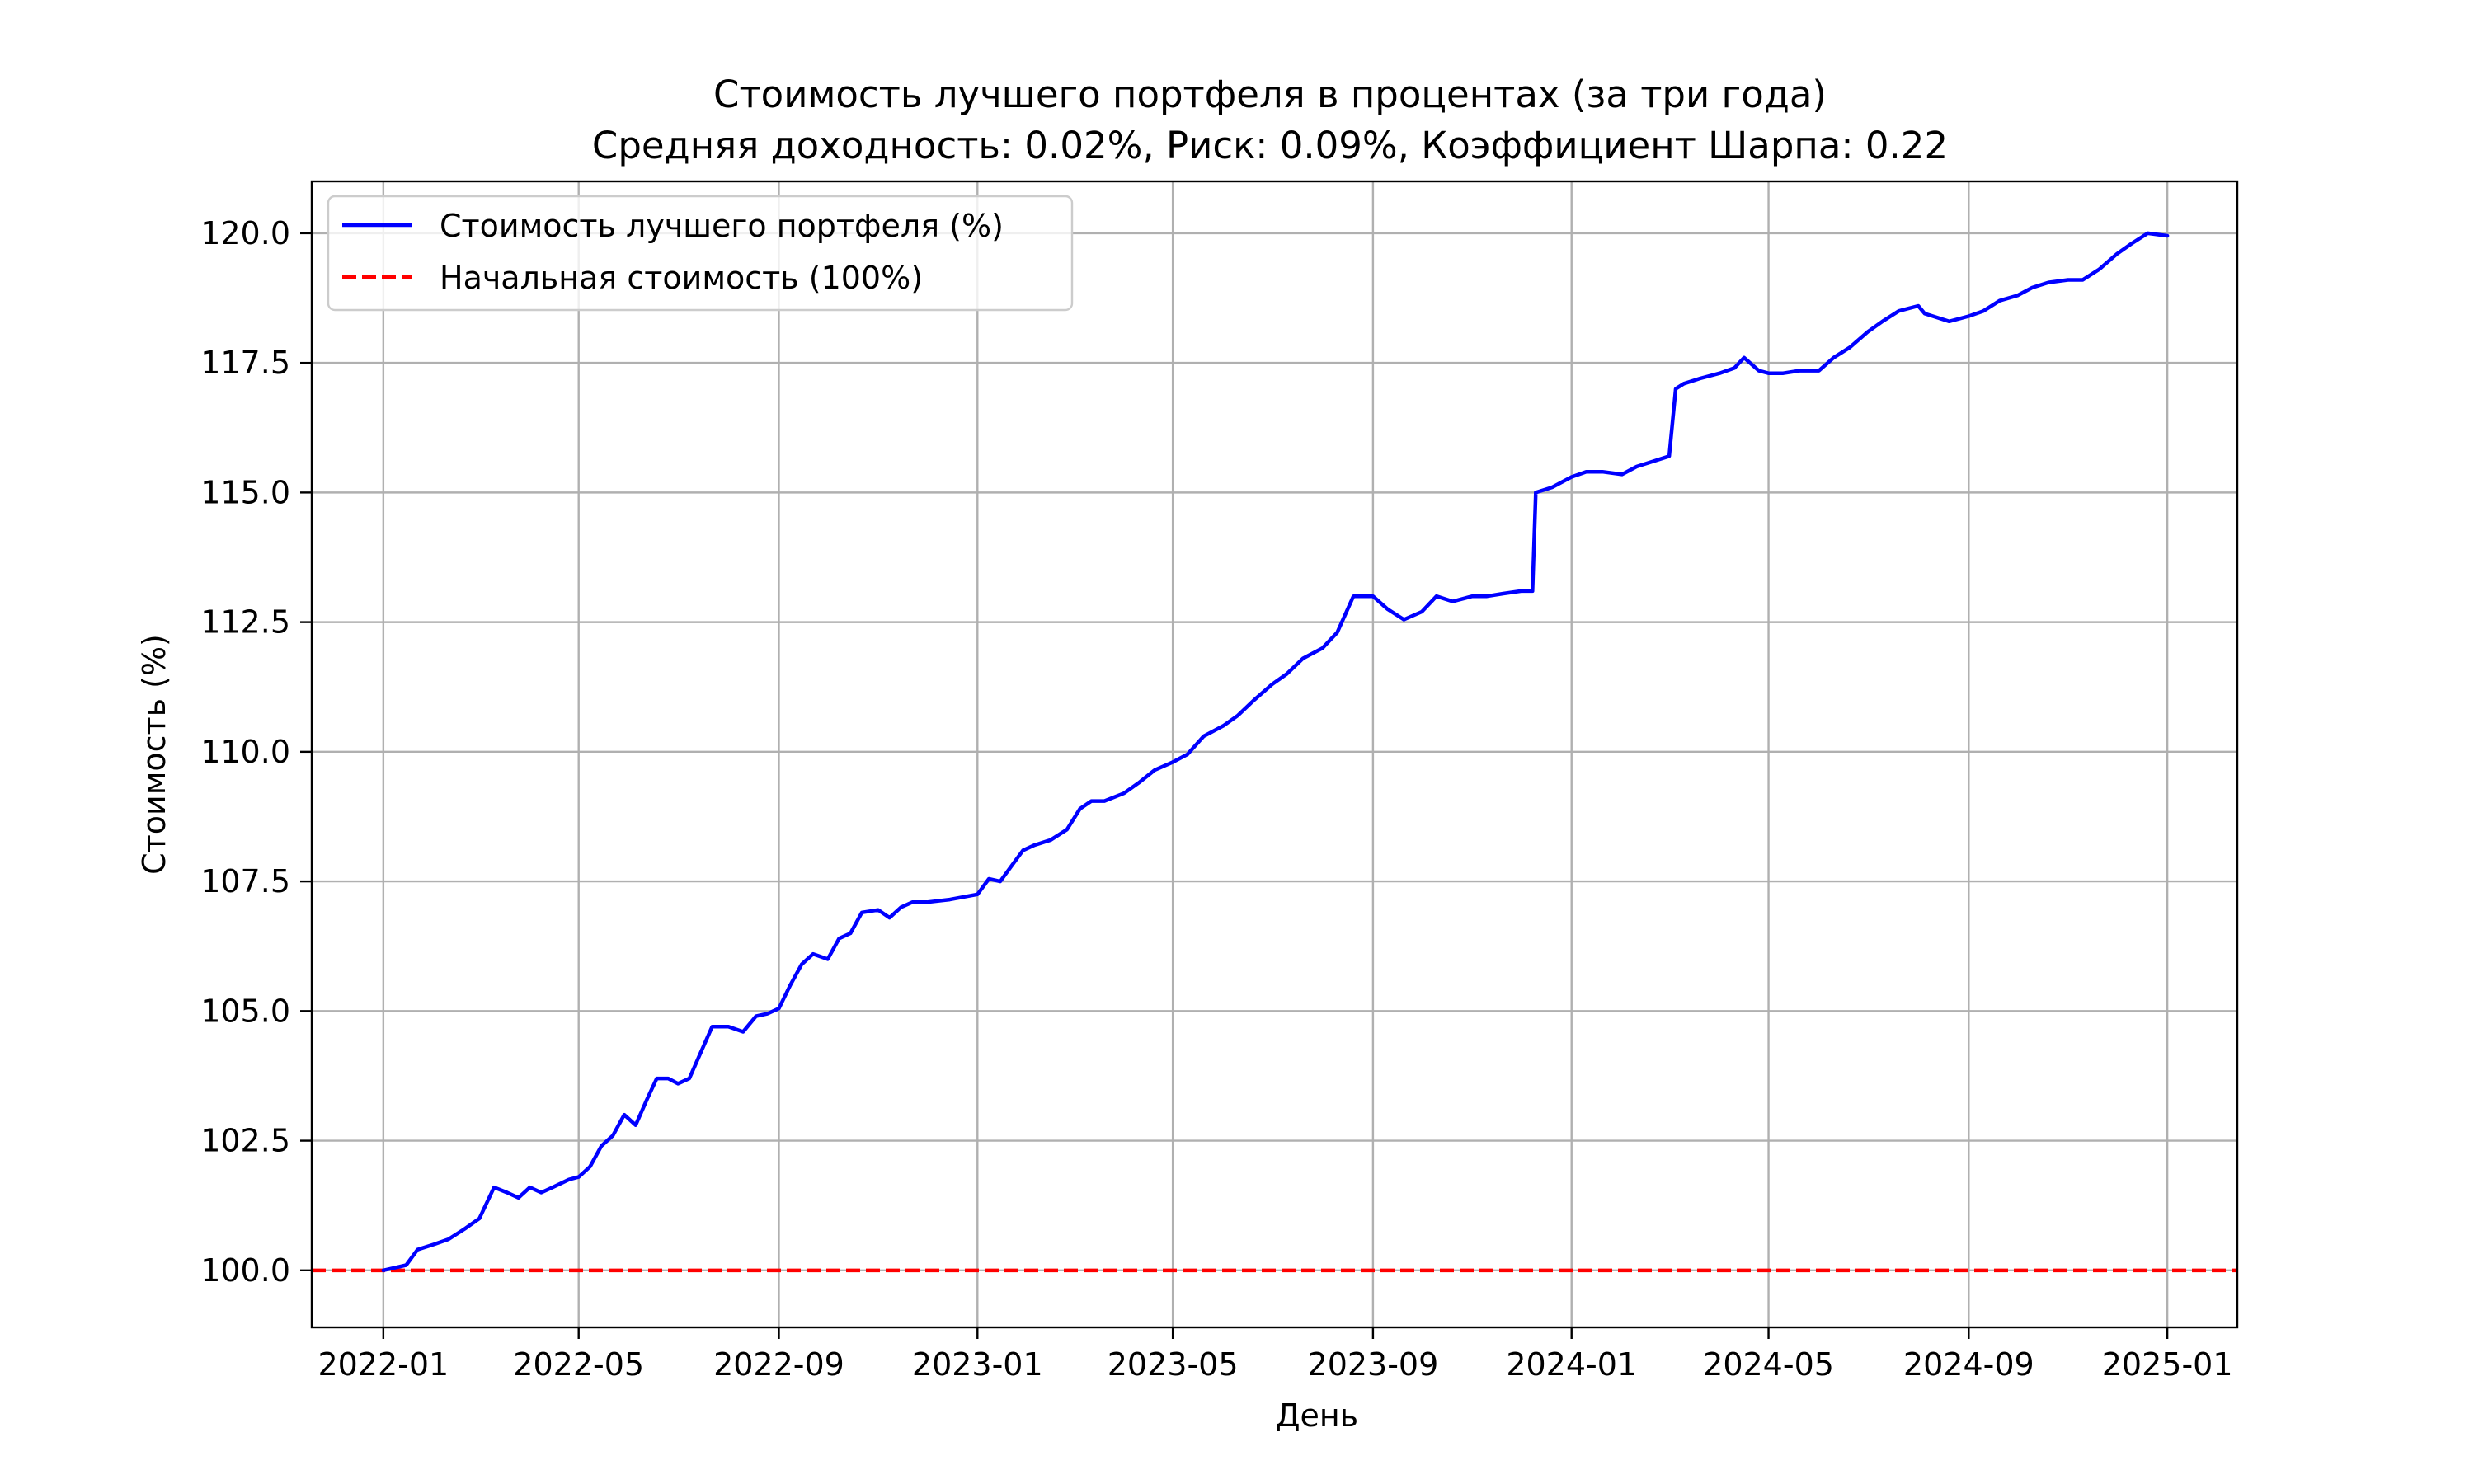 The width and height of the screenshot is (2474, 1484). What do you see at coordinates (245, 752) in the screenshot?
I see `y-tick-label: 110.0` at bounding box center [245, 752].